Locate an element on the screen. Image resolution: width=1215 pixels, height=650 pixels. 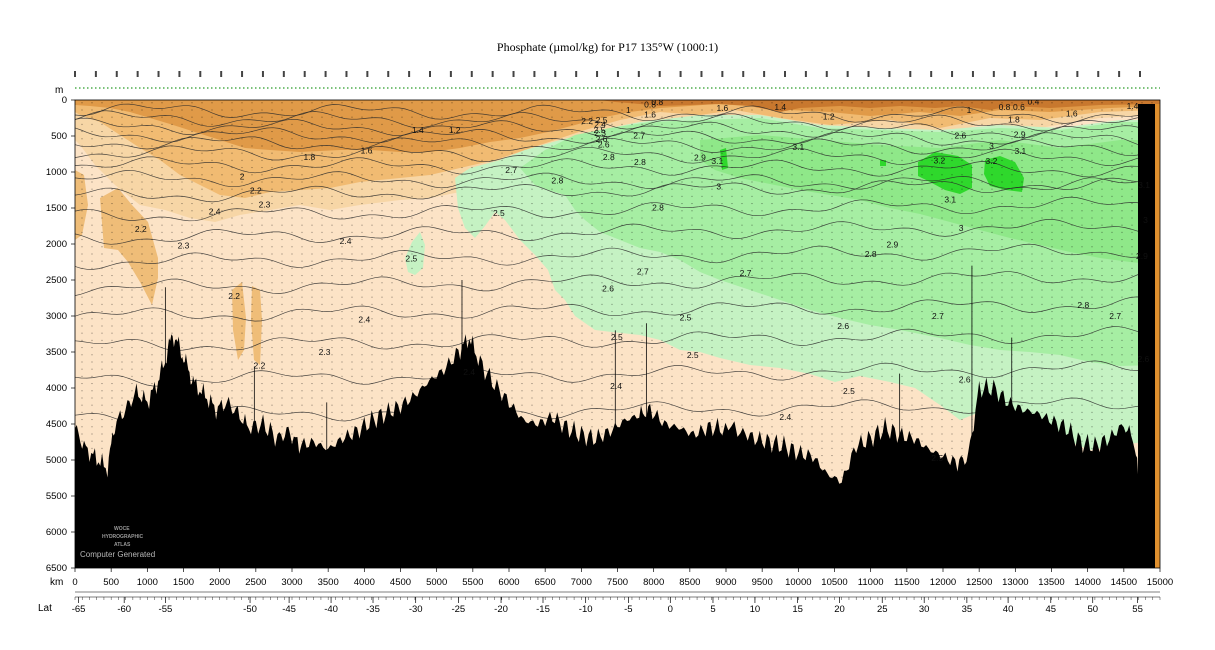
lat-tick-label: -55 is located at coordinates (166, 609).